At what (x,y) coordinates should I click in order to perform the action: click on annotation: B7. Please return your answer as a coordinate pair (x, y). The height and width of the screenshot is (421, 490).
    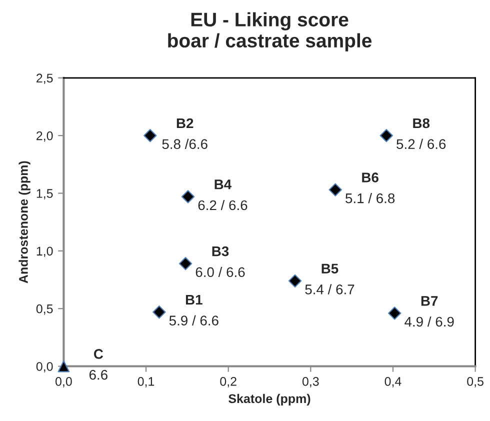
    Looking at the image, I should click on (429, 301).